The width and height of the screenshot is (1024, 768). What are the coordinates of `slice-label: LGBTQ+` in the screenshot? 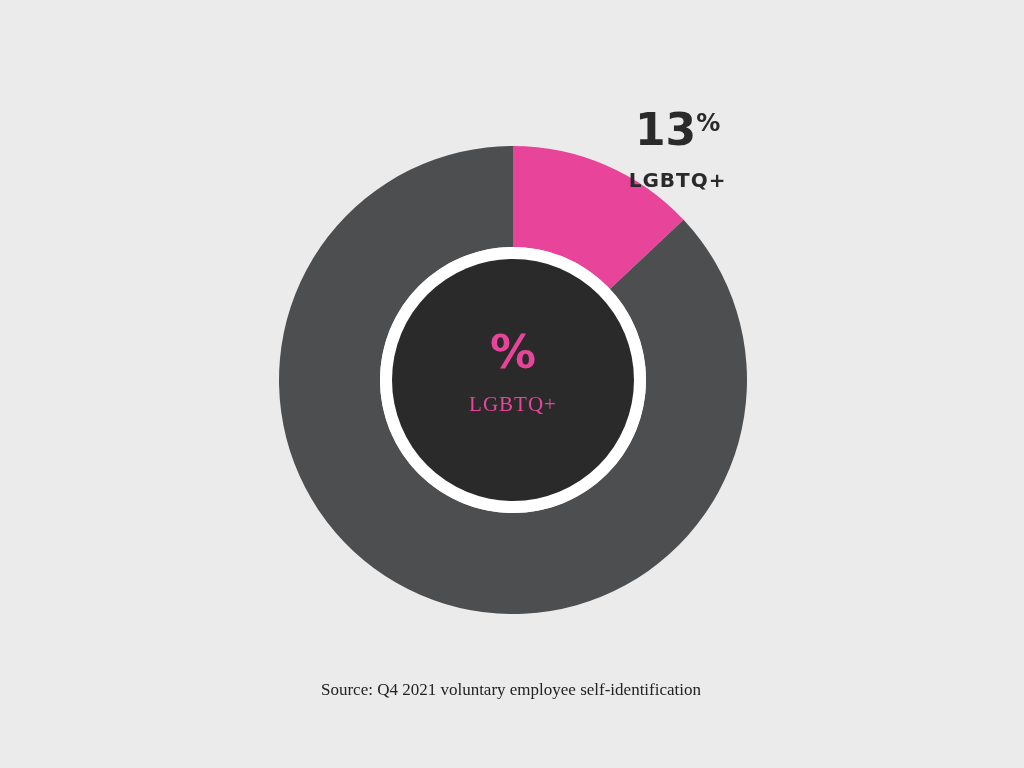 It's located at (677, 180).